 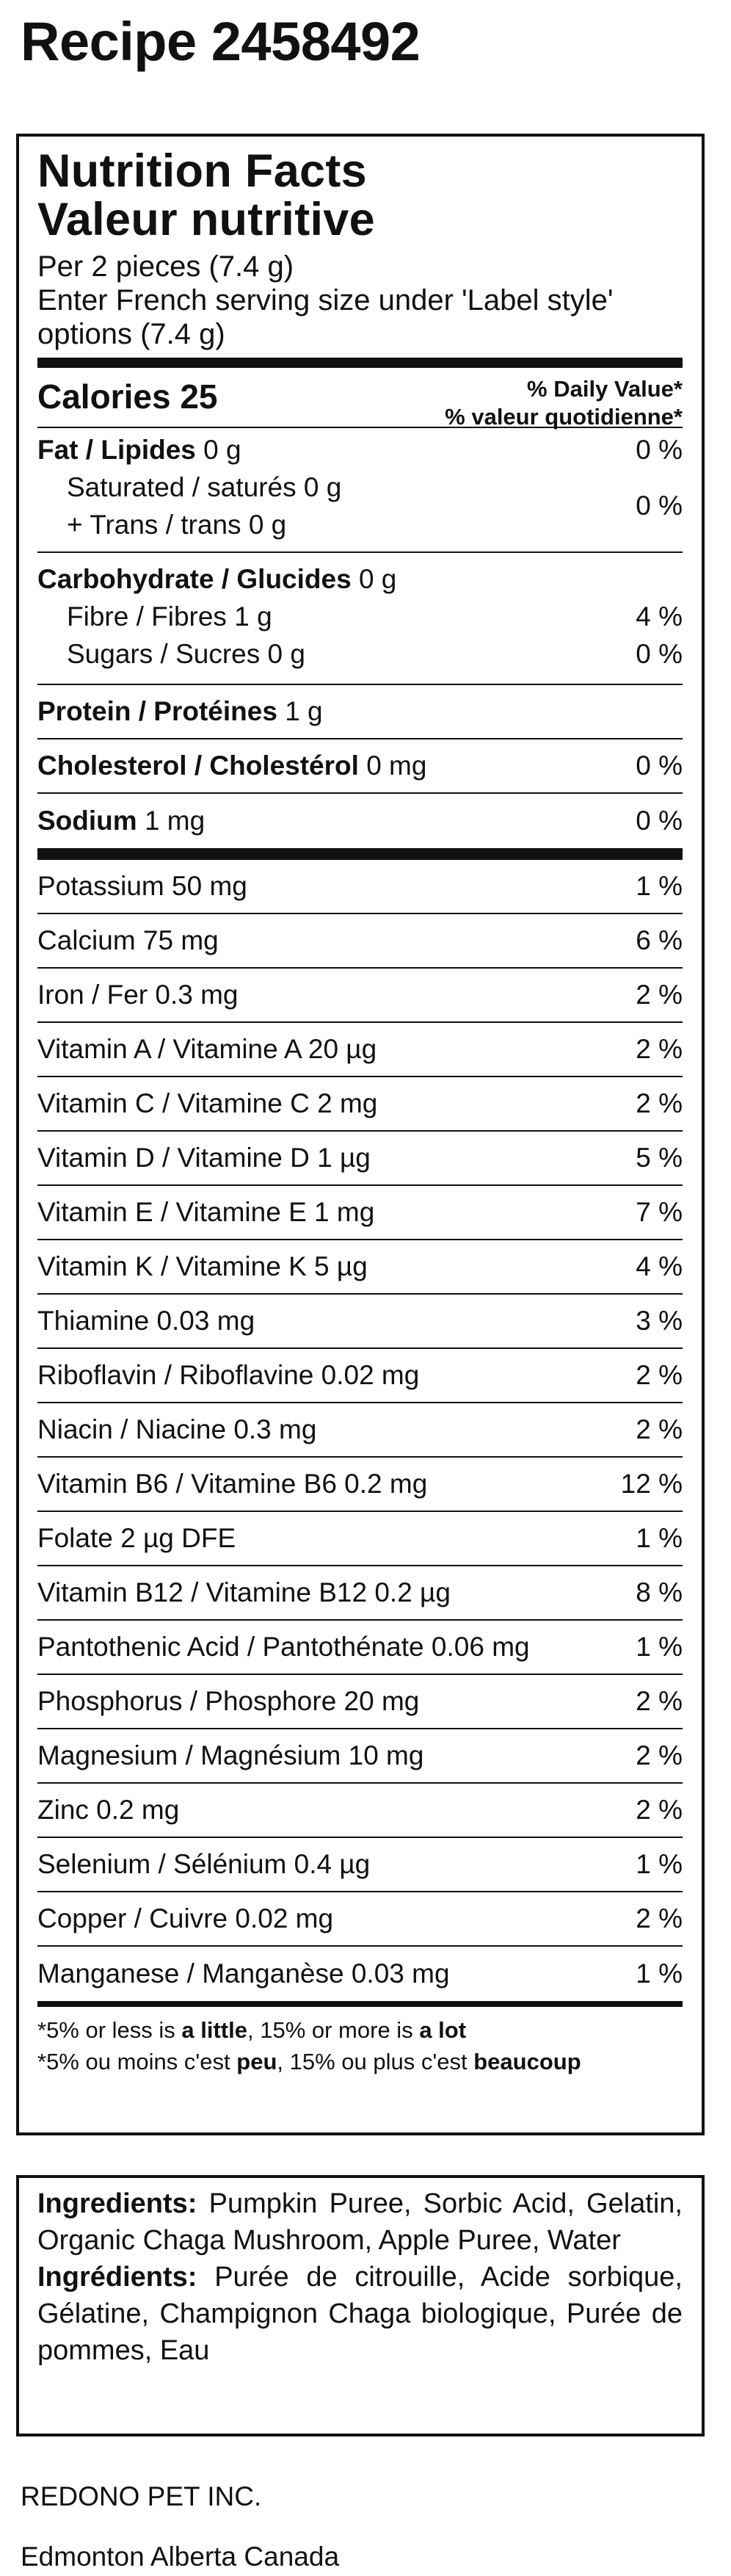 I want to click on micronutrient-row: Vitamin B6 / Vitamine B6 0.2 mg 12 %, so click(x=360, y=1485).